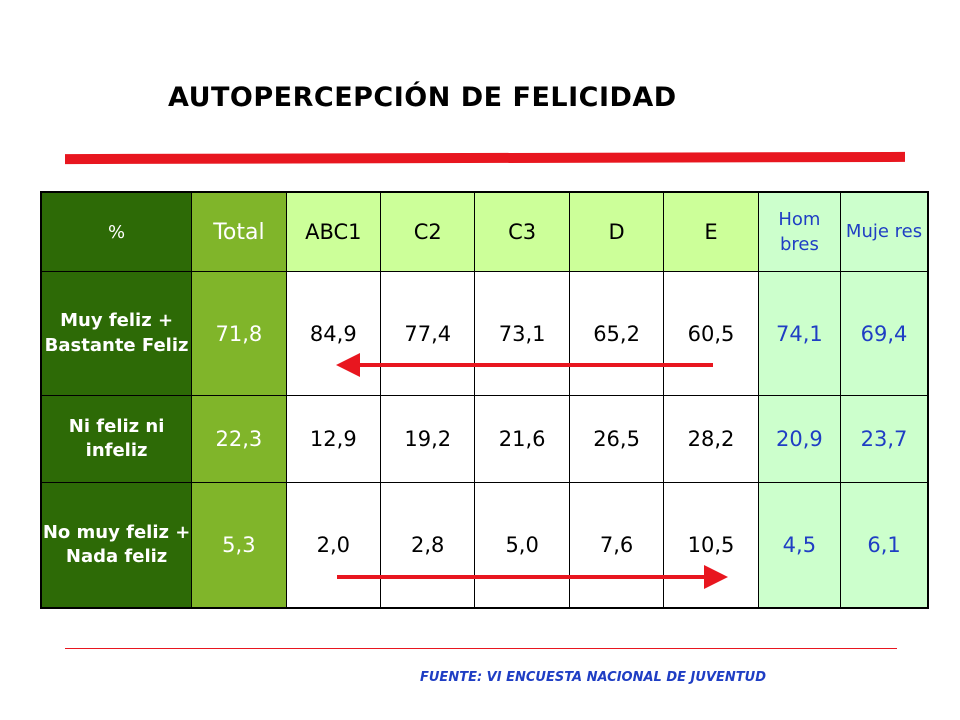 This screenshot has height=720, width=960. I want to click on cell-abc1: 84,9, so click(333, 334).